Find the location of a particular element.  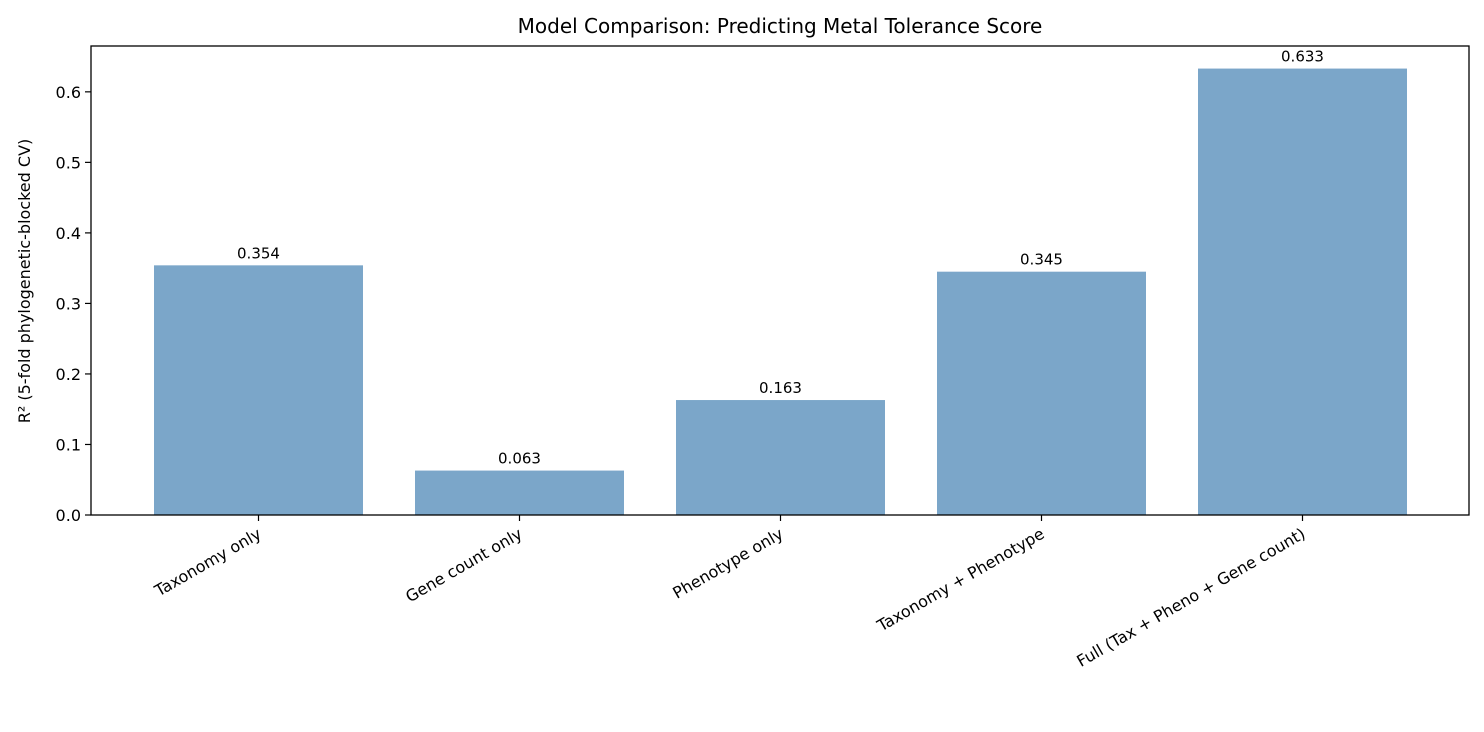

y-tick-label: 0.2 is located at coordinates (68, 374).